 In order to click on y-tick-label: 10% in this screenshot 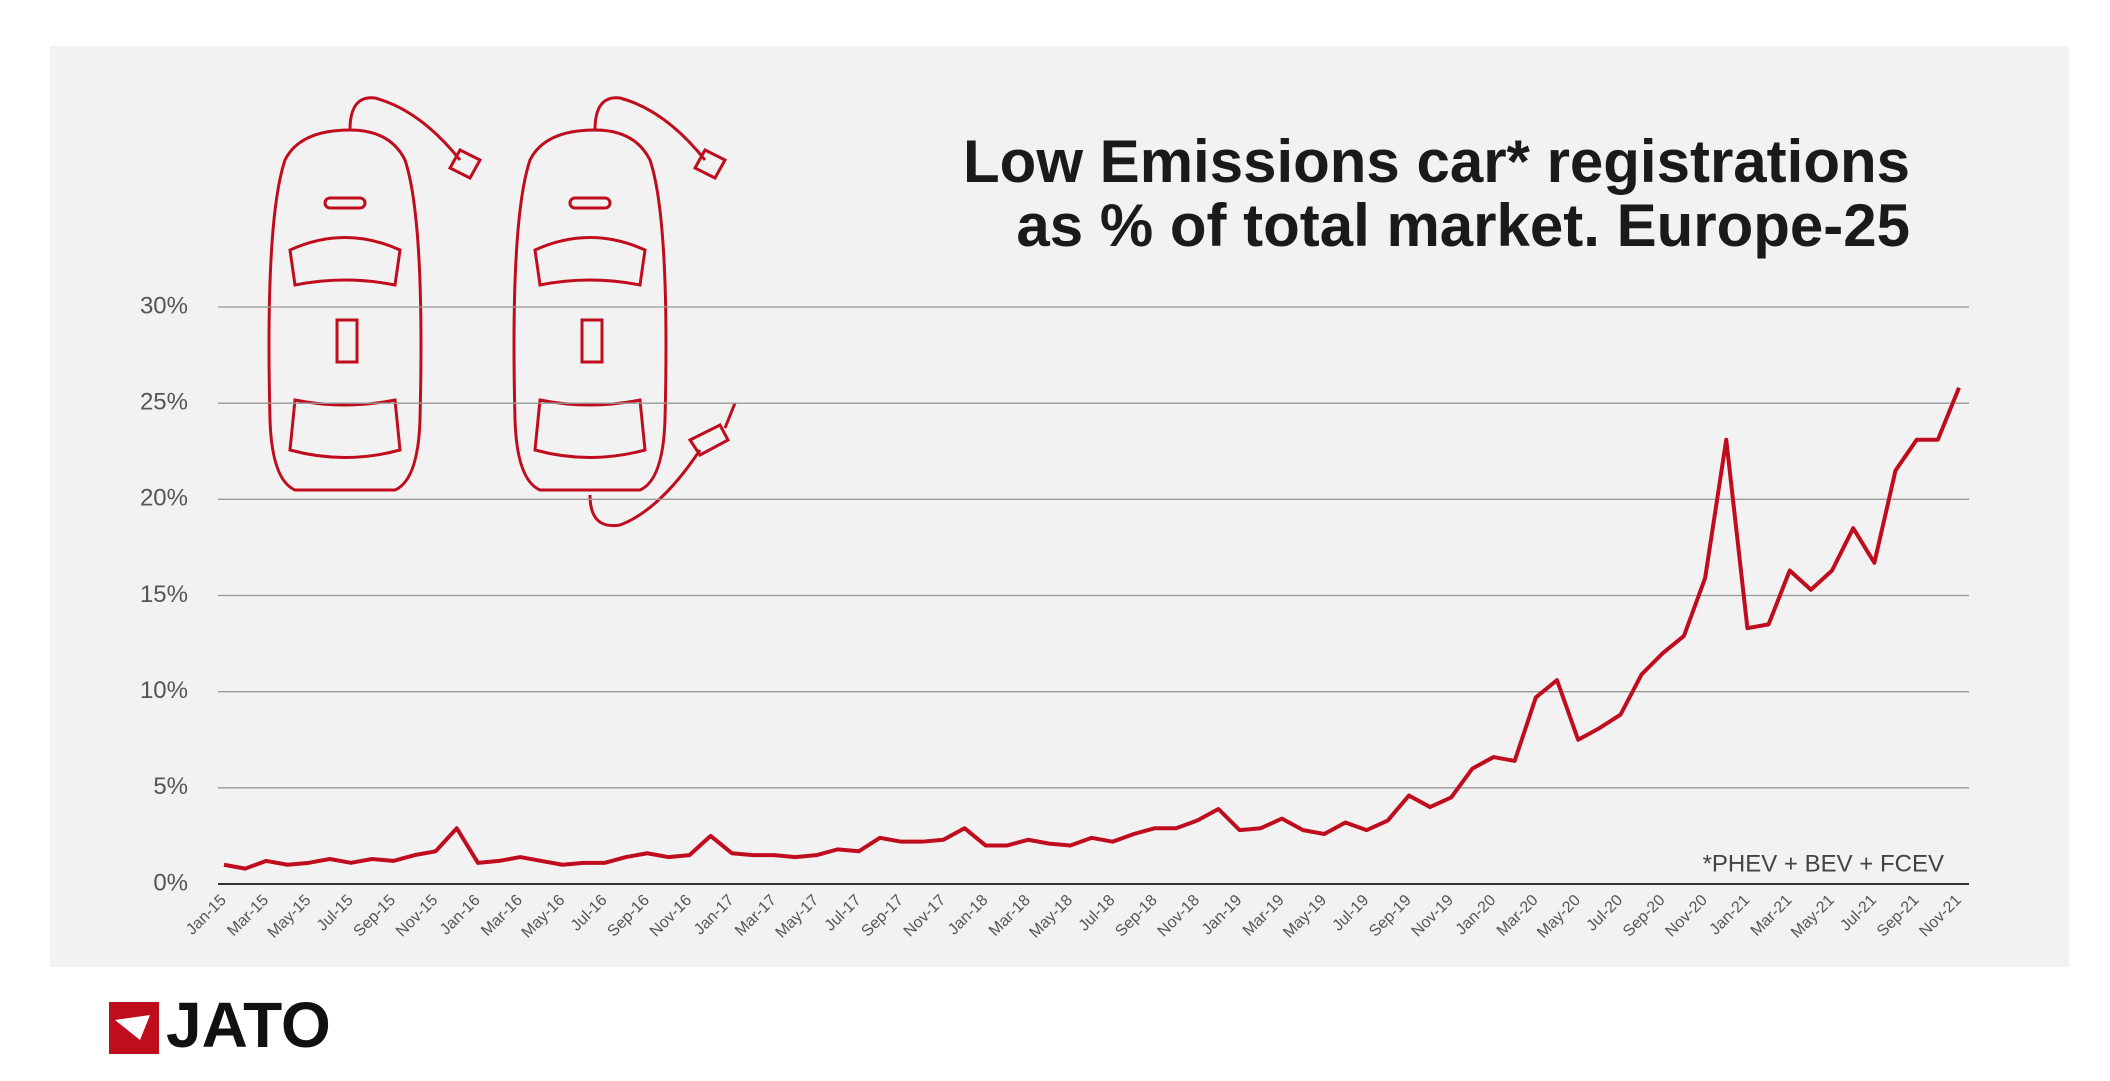, I will do `click(164, 690)`.